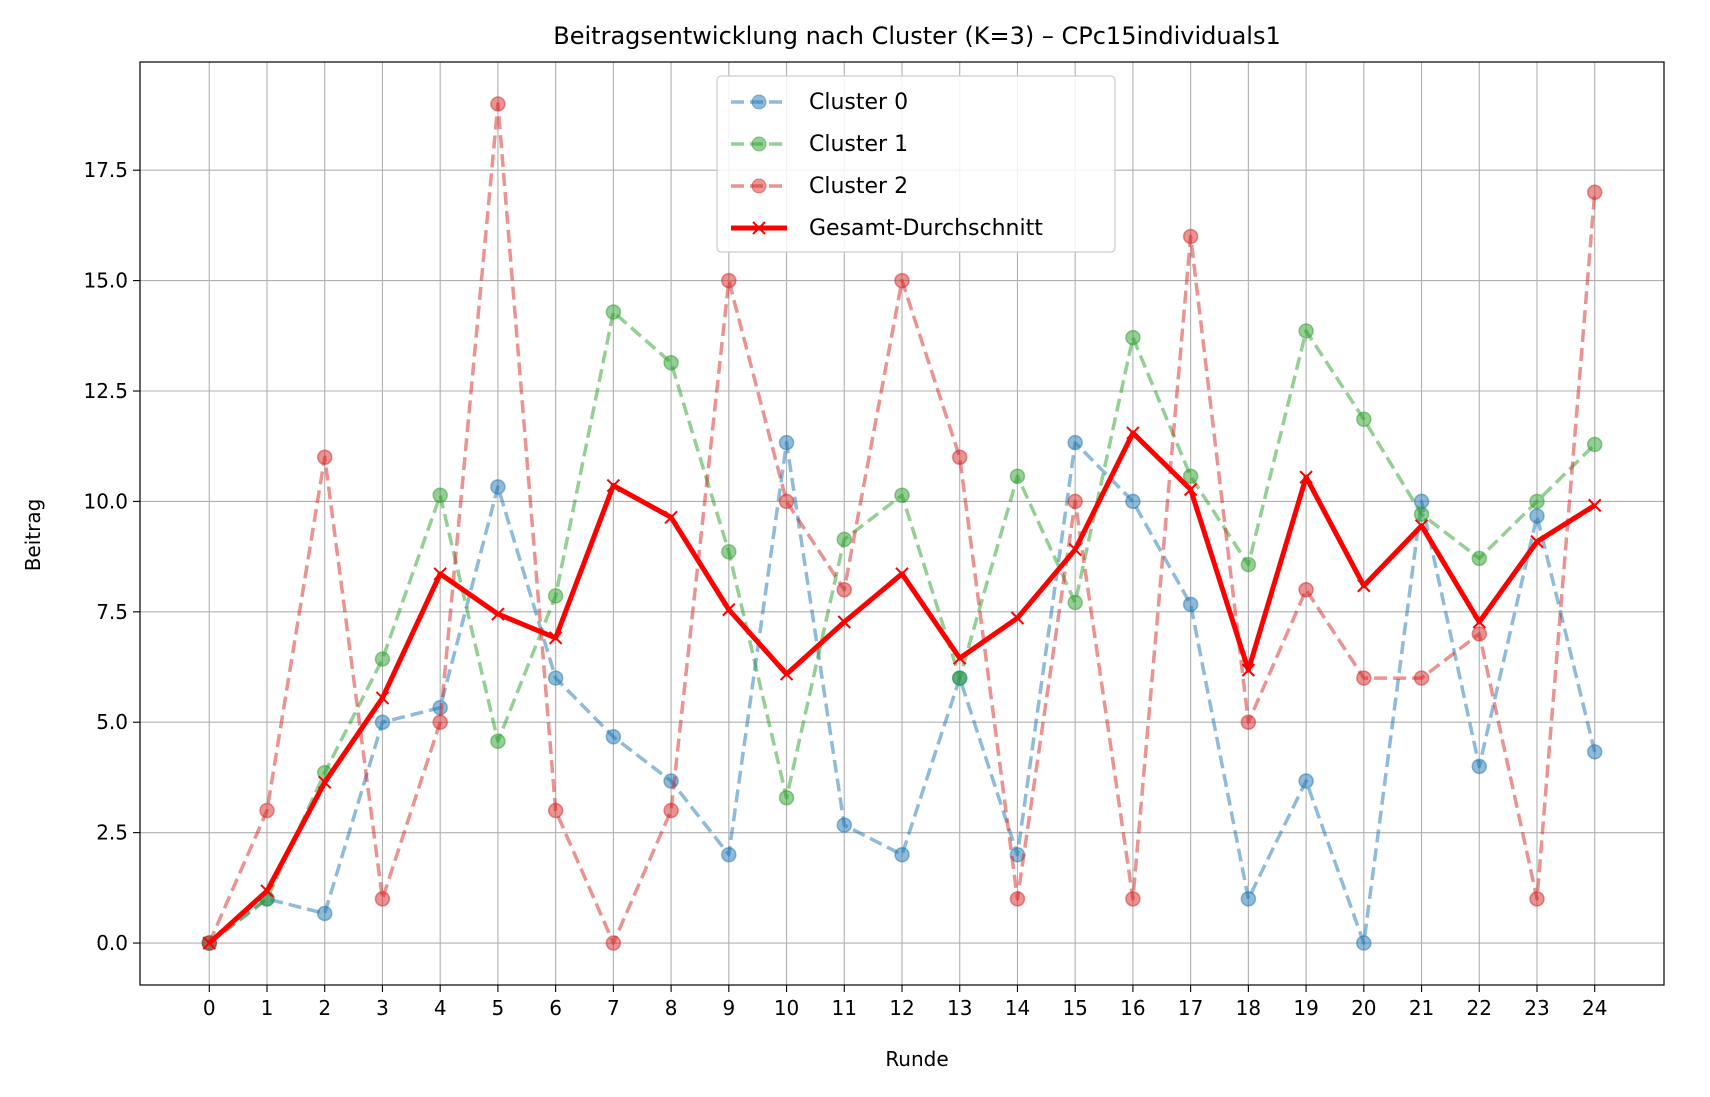 The height and width of the screenshot is (1097, 1710). Describe the element at coordinates (1536, 1008) in the screenshot. I see `x-tick-label: 23` at that location.